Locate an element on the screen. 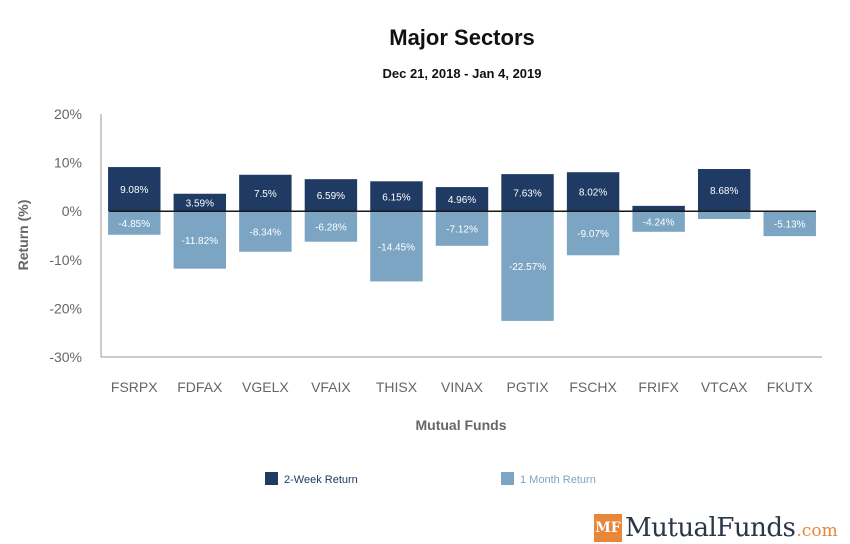 This screenshot has height=544, width=850. data-label: -5.13% is located at coordinates (790, 225).